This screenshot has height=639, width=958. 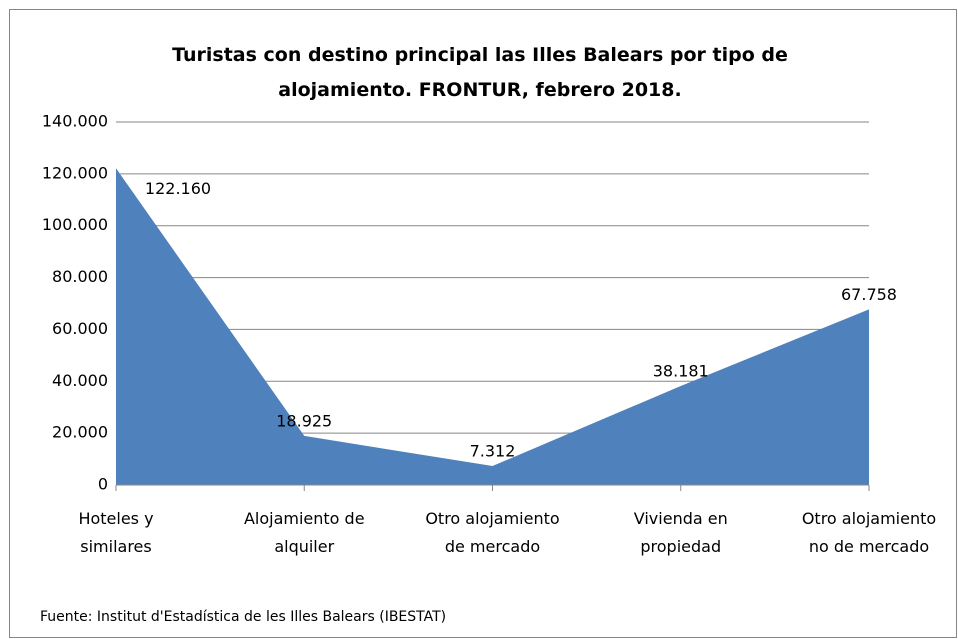 What do you see at coordinates (681, 371) in the screenshot?
I see `data-label: 38.181` at bounding box center [681, 371].